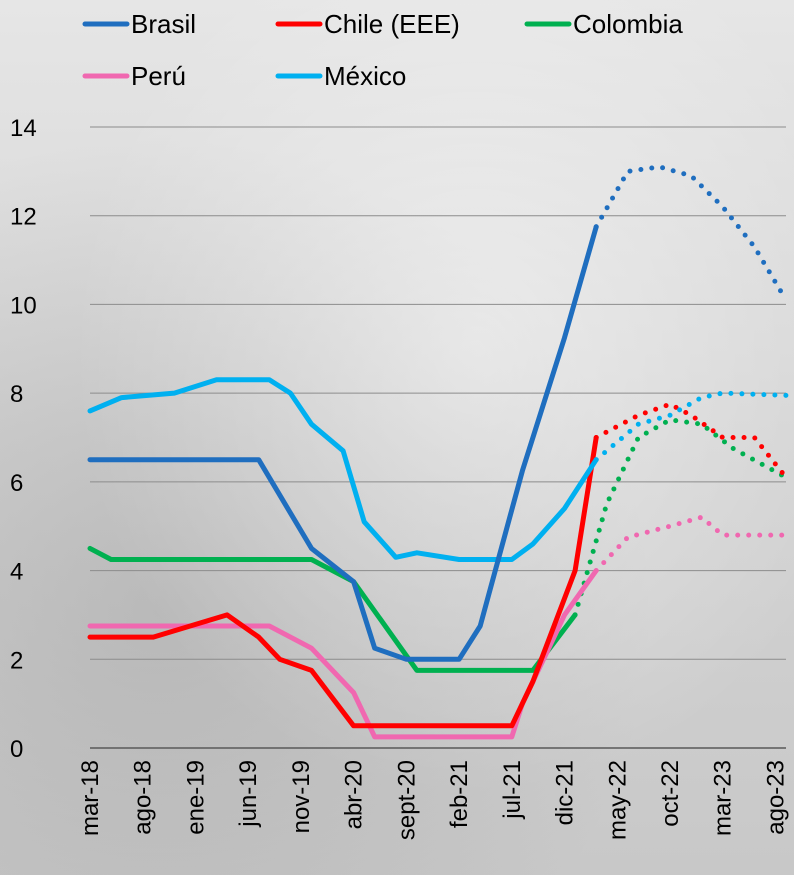 Image resolution: width=794 pixels, height=875 pixels. What do you see at coordinates (195, 797) in the screenshot?
I see `x-tick-label: ene-19` at bounding box center [195, 797].